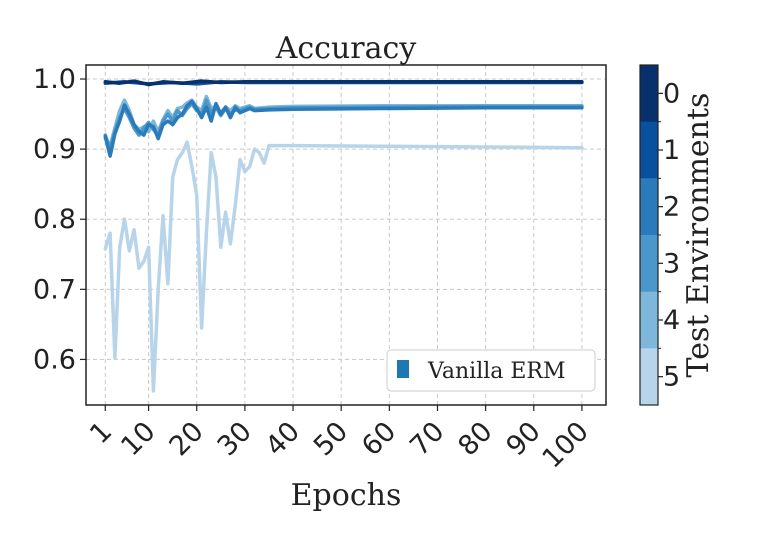  I want to click on colorbar-tick-label: 2, so click(671, 207).